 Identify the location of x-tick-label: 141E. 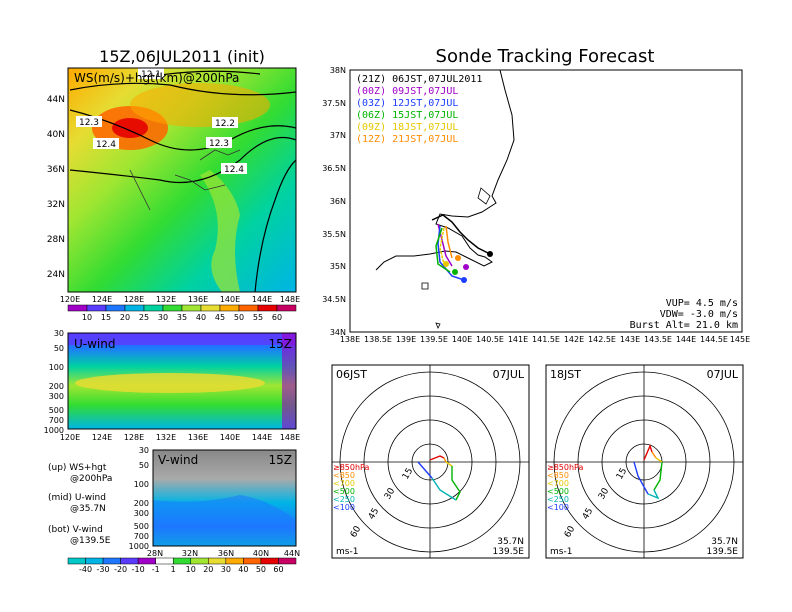
(518, 339).